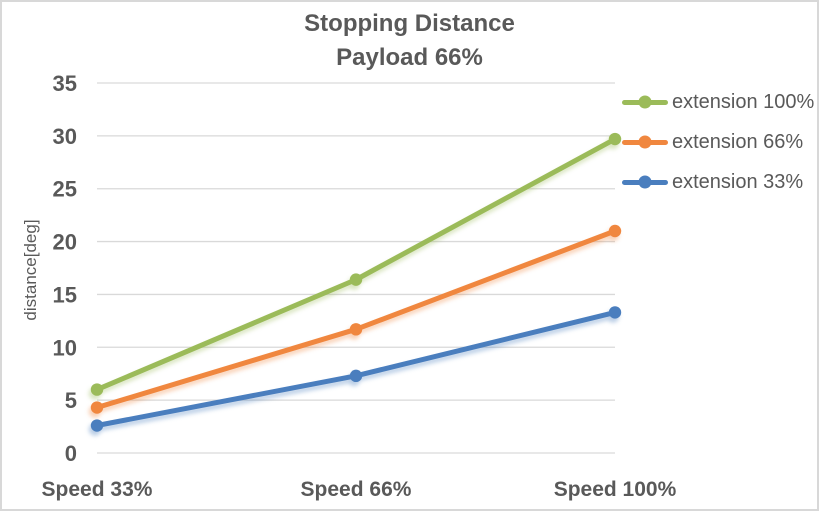  What do you see at coordinates (409, 41) in the screenshot?
I see `chart-title-block: Stopping Distance Payload 66%` at bounding box center [409, 41].